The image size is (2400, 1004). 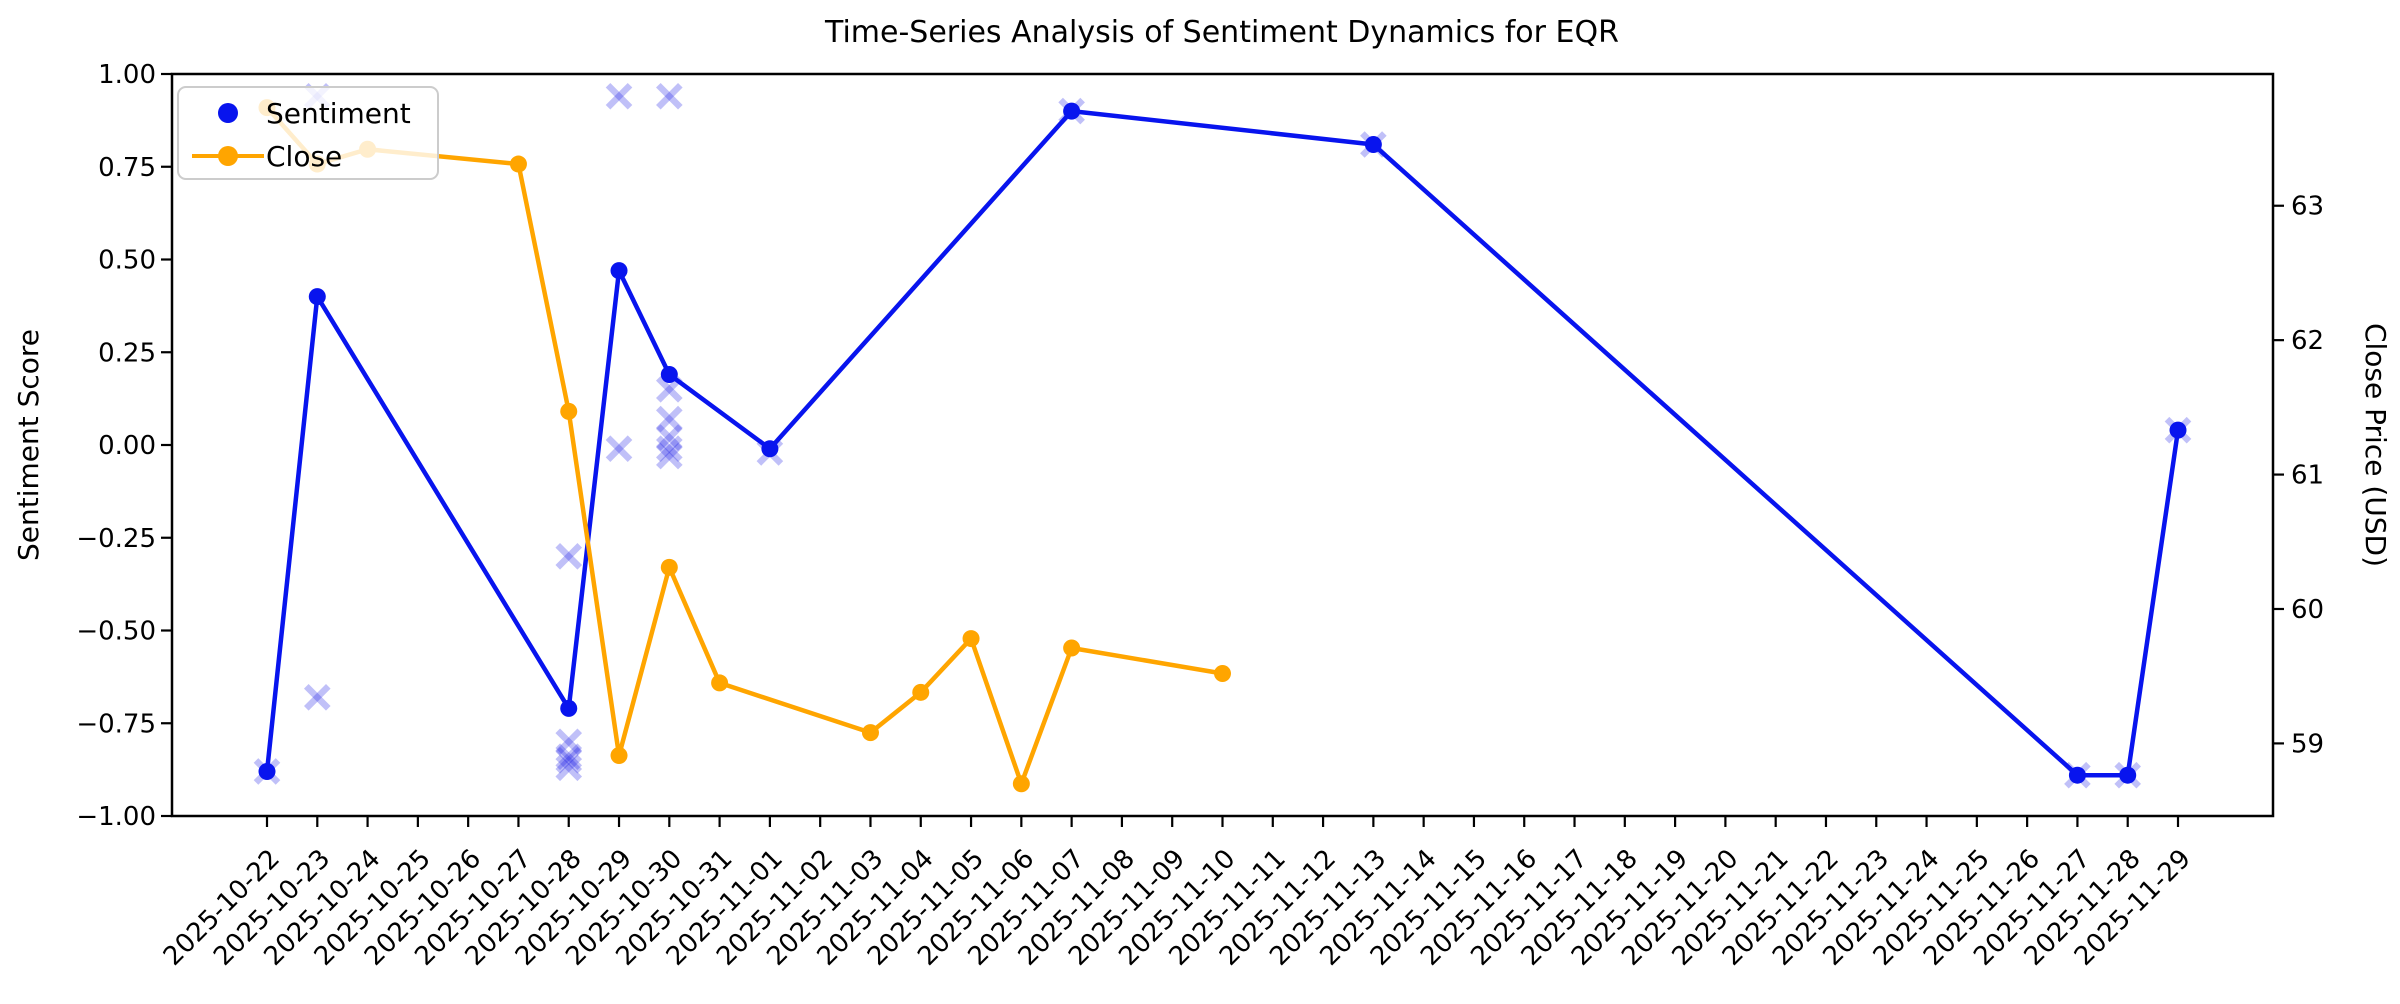 I want to click on y-left-tick-label: −0.75, so click(x=116, y=724).